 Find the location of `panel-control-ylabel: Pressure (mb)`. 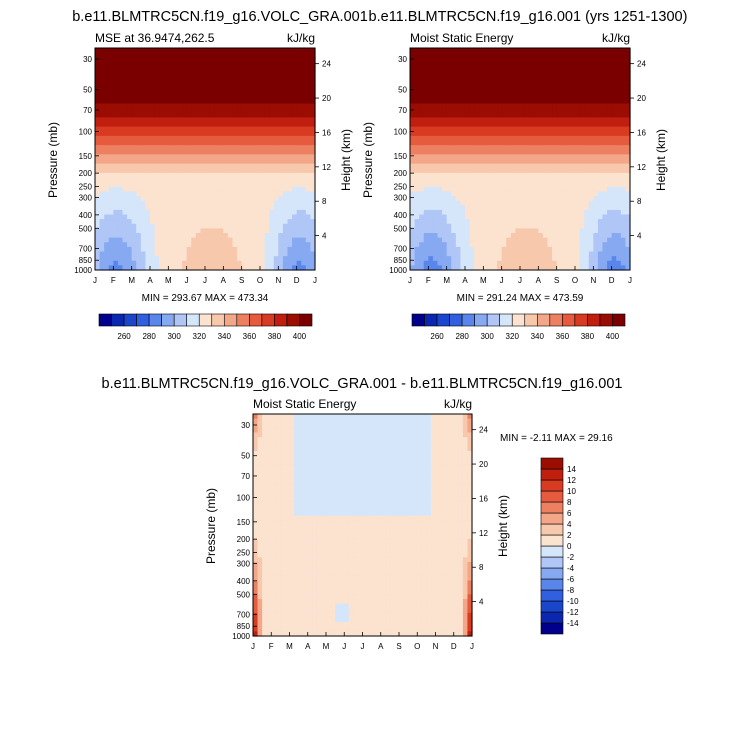

panel-control-ylabel: Pressure (mb) is located at coordinates (368, 160).